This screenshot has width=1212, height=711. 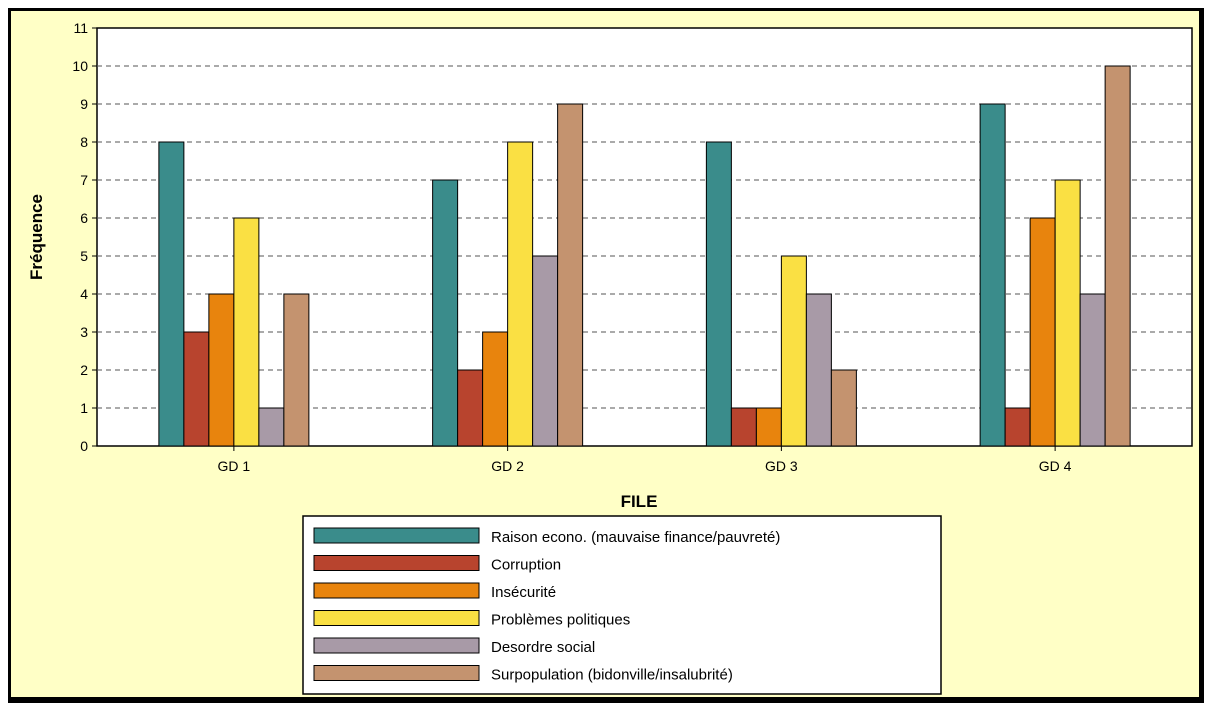 I want to click on y-axis-ticks: 0 1 2 3 4 5 6 7 8 9 10 11, so click(x=84, y=237).